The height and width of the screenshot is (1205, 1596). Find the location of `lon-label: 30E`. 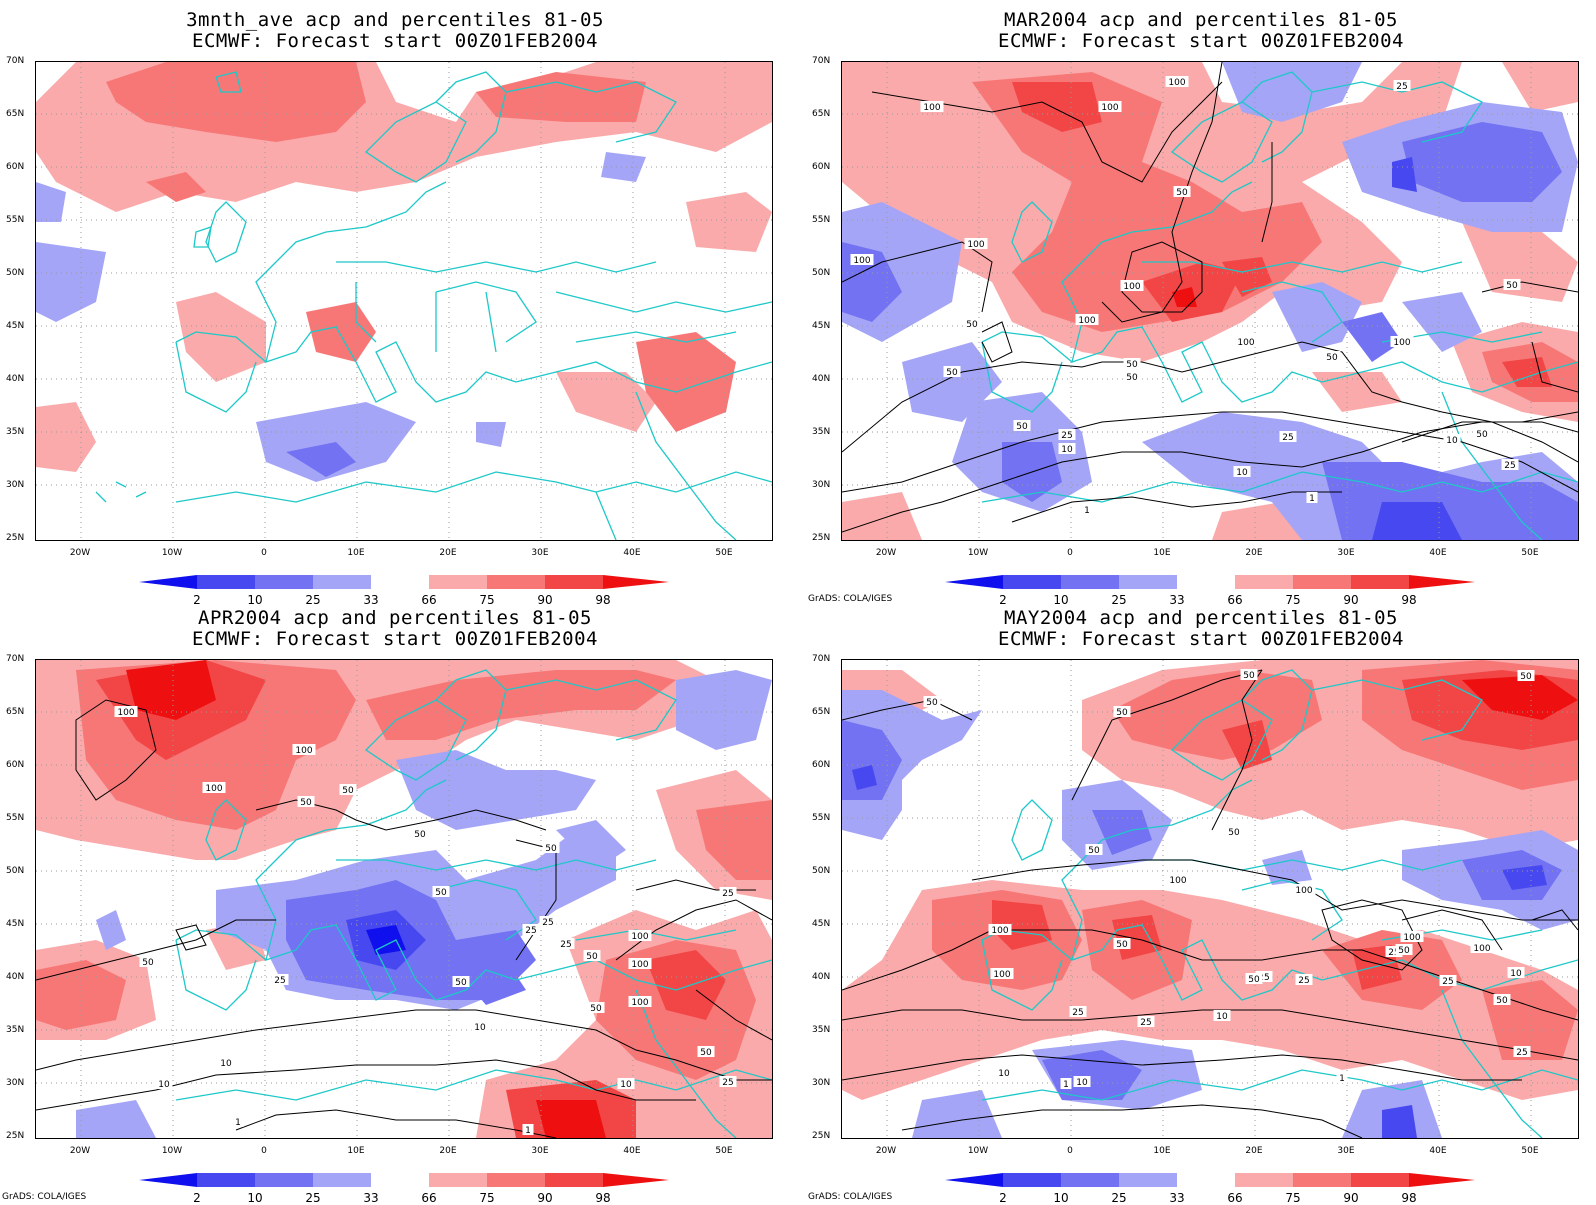

lon-label: 30E is located at coordinates (1346, 1151).